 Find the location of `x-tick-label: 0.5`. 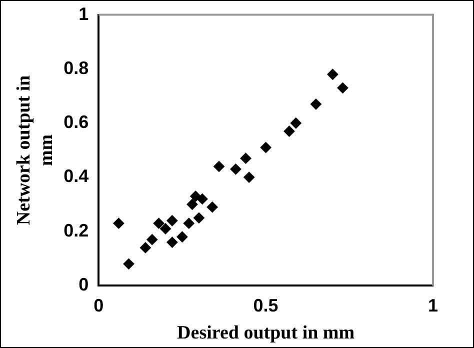

x-tick-label: 0.5 is located at coordinates (265, 305).